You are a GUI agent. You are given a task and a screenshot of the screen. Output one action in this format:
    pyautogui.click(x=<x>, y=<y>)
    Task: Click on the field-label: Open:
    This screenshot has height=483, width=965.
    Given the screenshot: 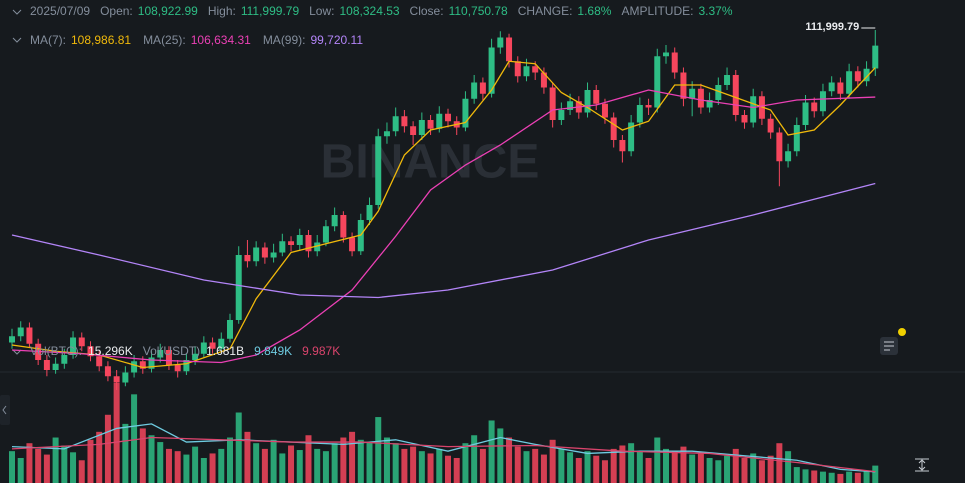 What is the action you would take?
    pyautogui.click(x=116, y=11)
    